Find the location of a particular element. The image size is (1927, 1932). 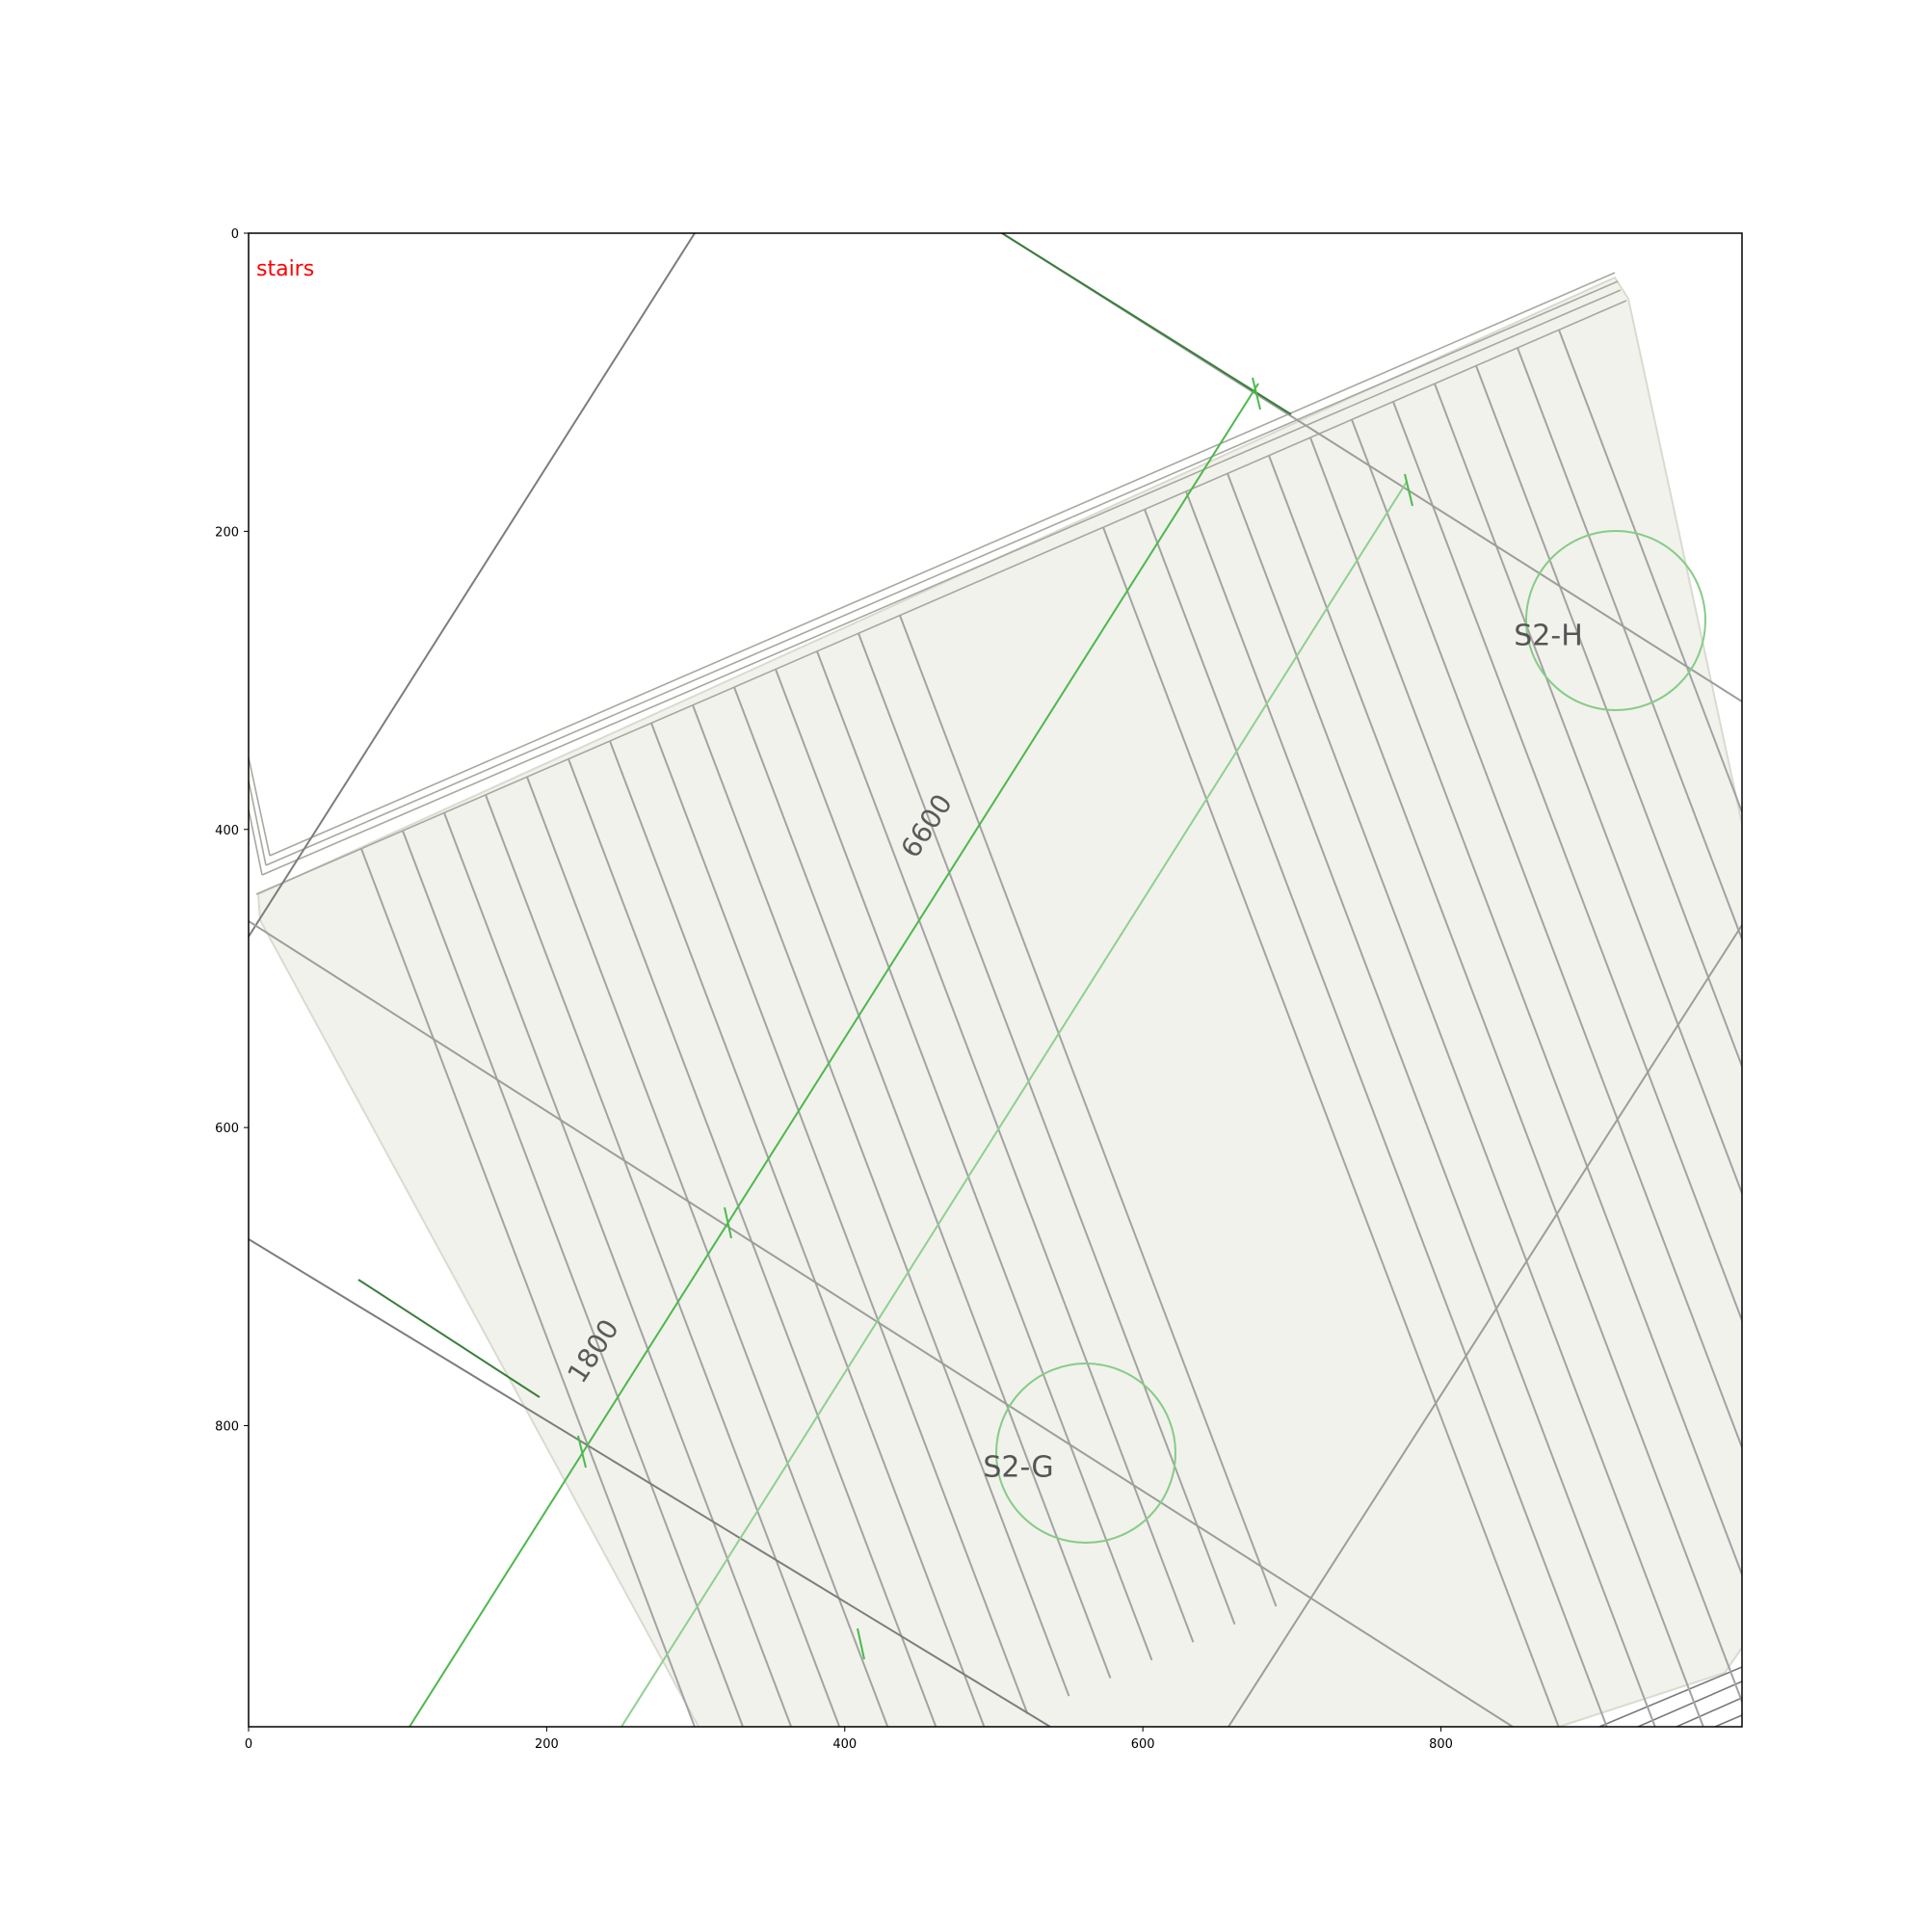

grid-line-right-diag is located at coordinates (1484, 1325).